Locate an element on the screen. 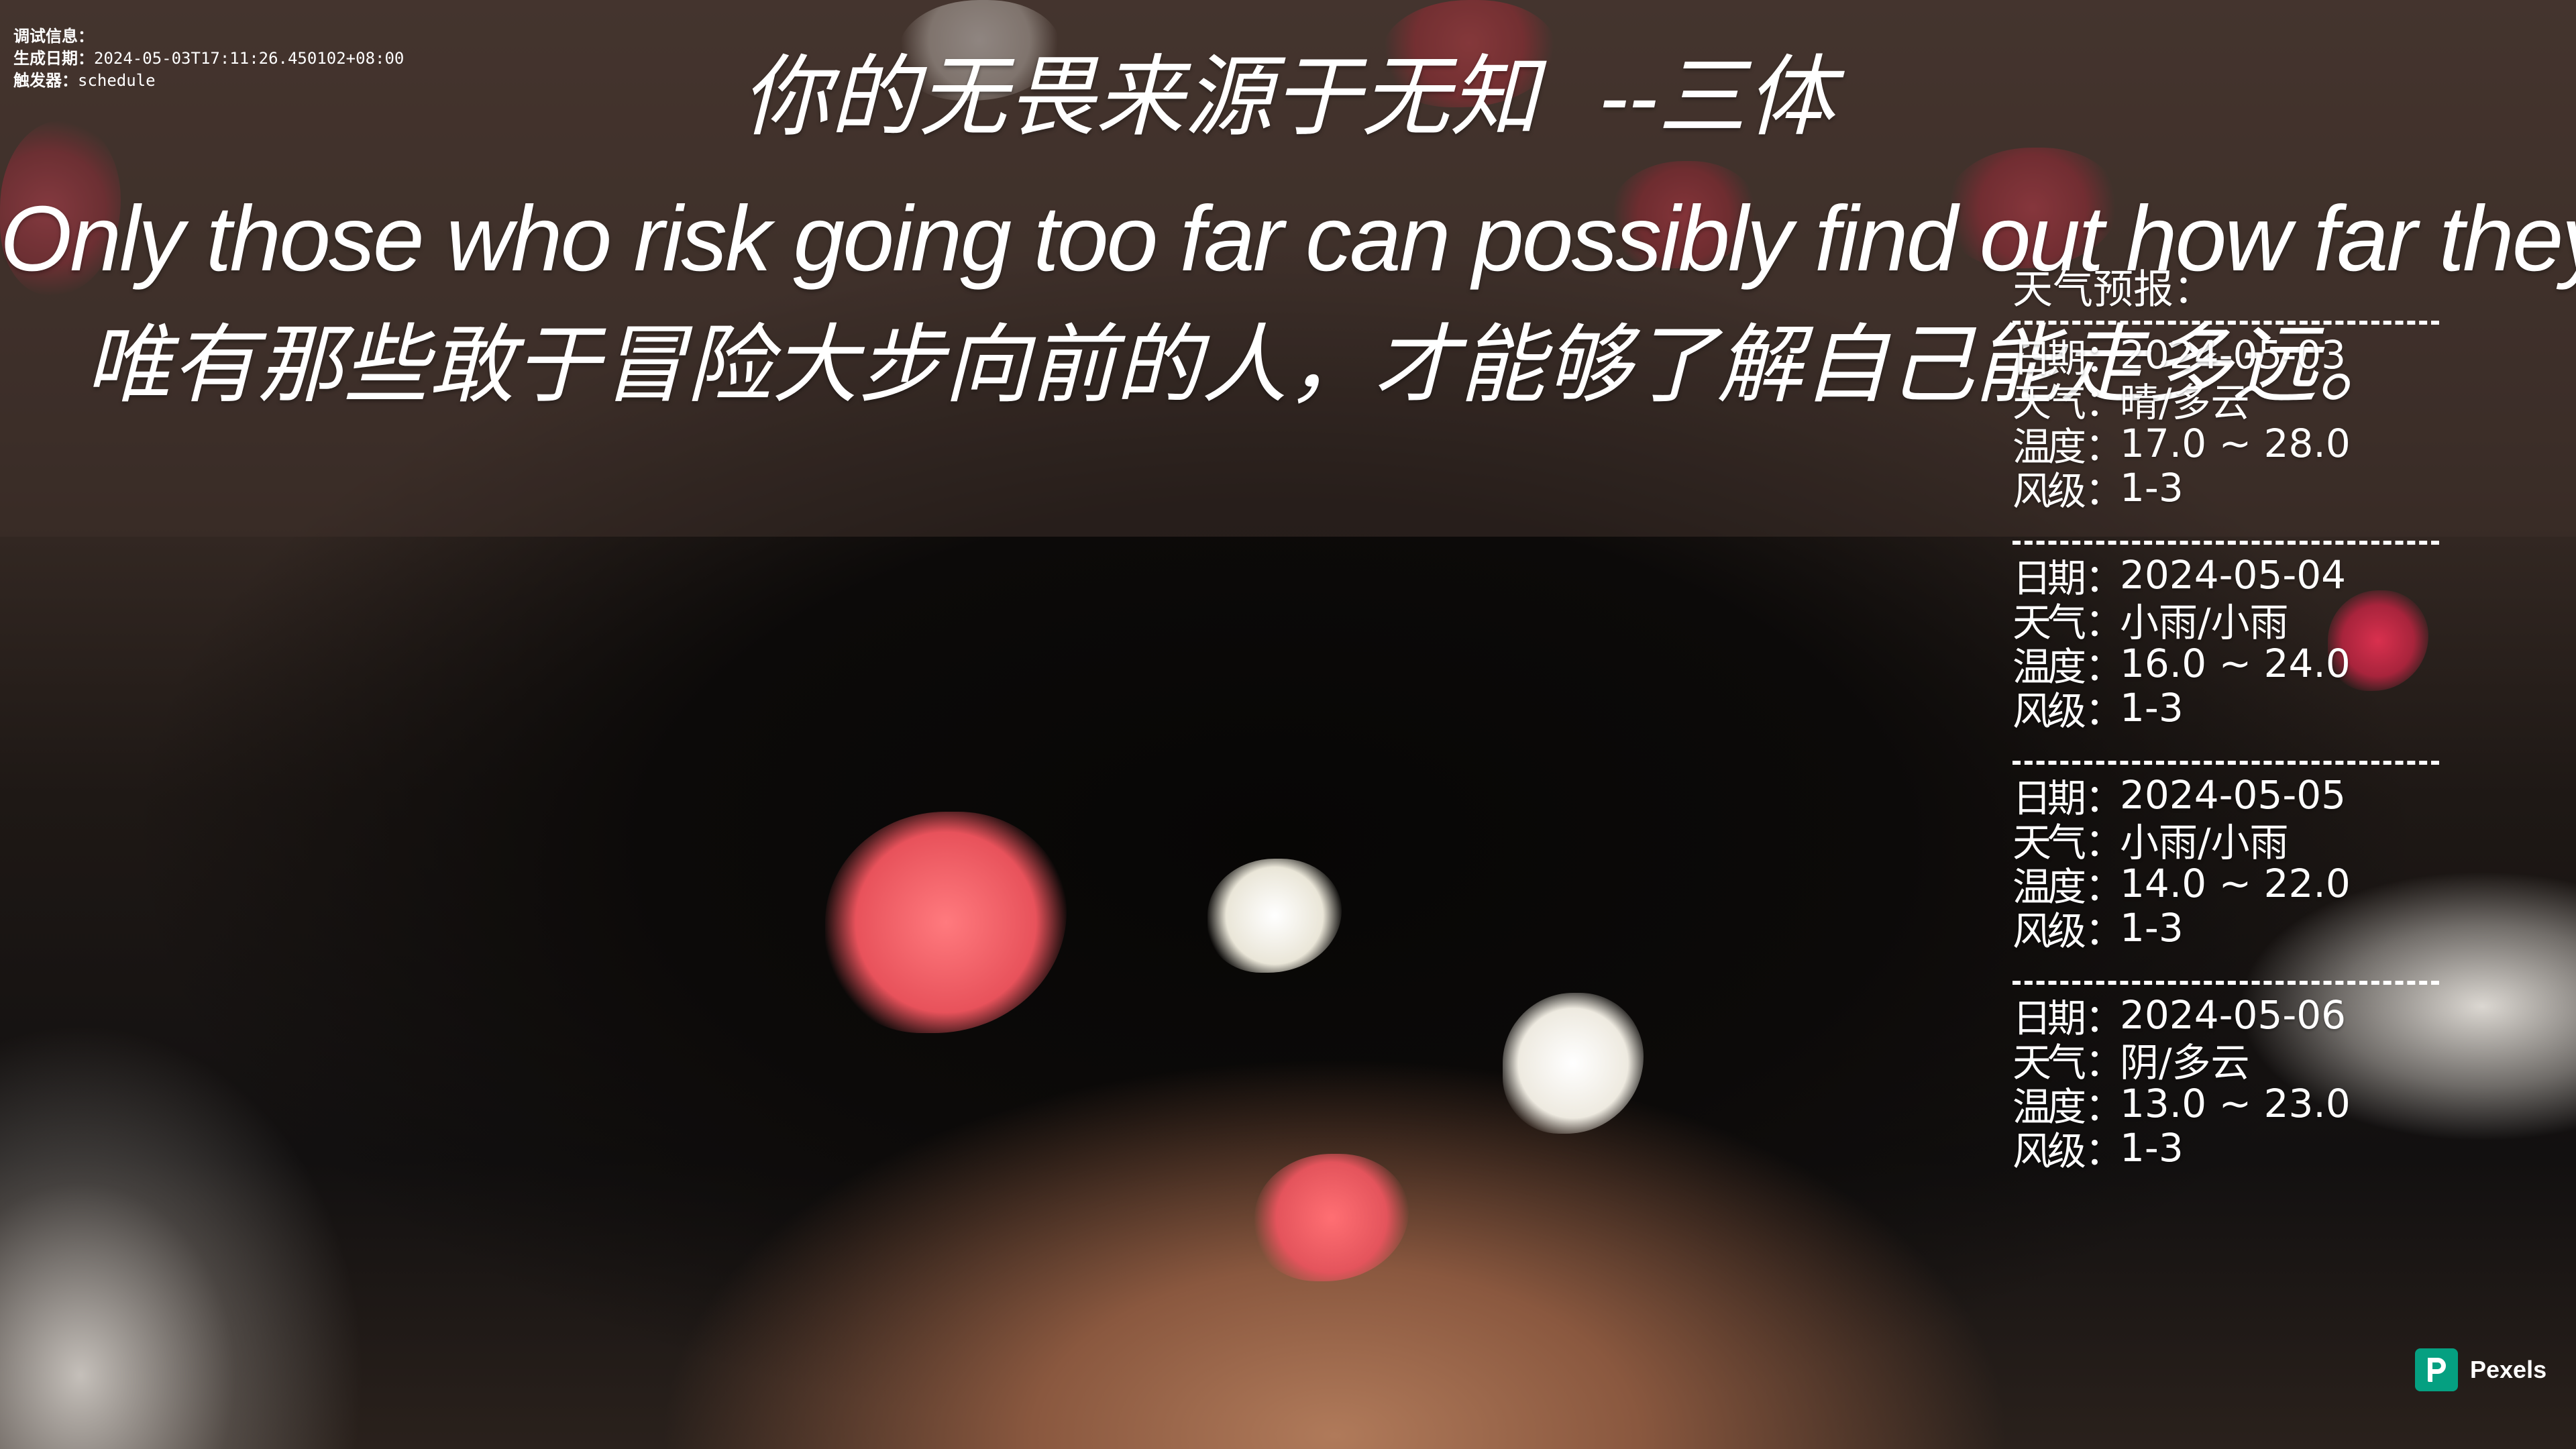 This screenshot has width=2576, height=1449. debug-date-line: 生成日期：2024-05-03T17:11:26.450102+08:00 is located at coordinates (208, 59).